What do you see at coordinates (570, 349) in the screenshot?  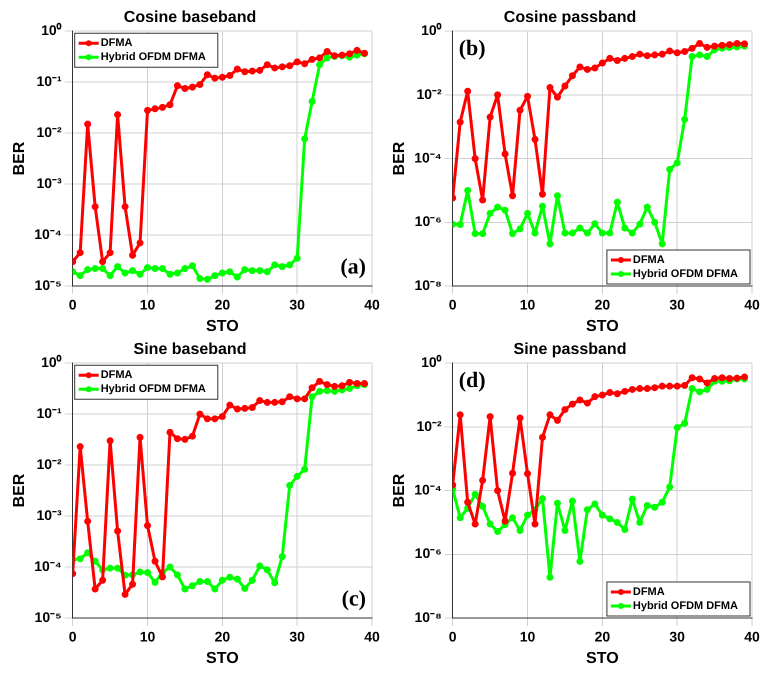 I see `chart-title: Sine passband` at bounding box center [570, 349].